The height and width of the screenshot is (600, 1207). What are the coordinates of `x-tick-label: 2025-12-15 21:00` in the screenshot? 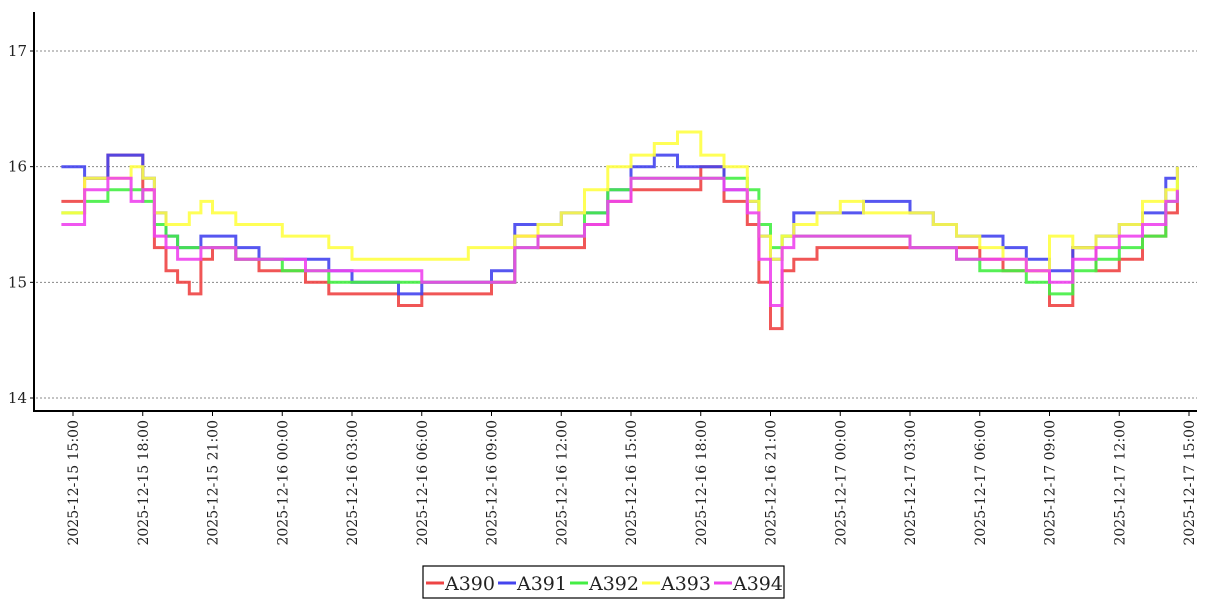 It's located at (214, 483).